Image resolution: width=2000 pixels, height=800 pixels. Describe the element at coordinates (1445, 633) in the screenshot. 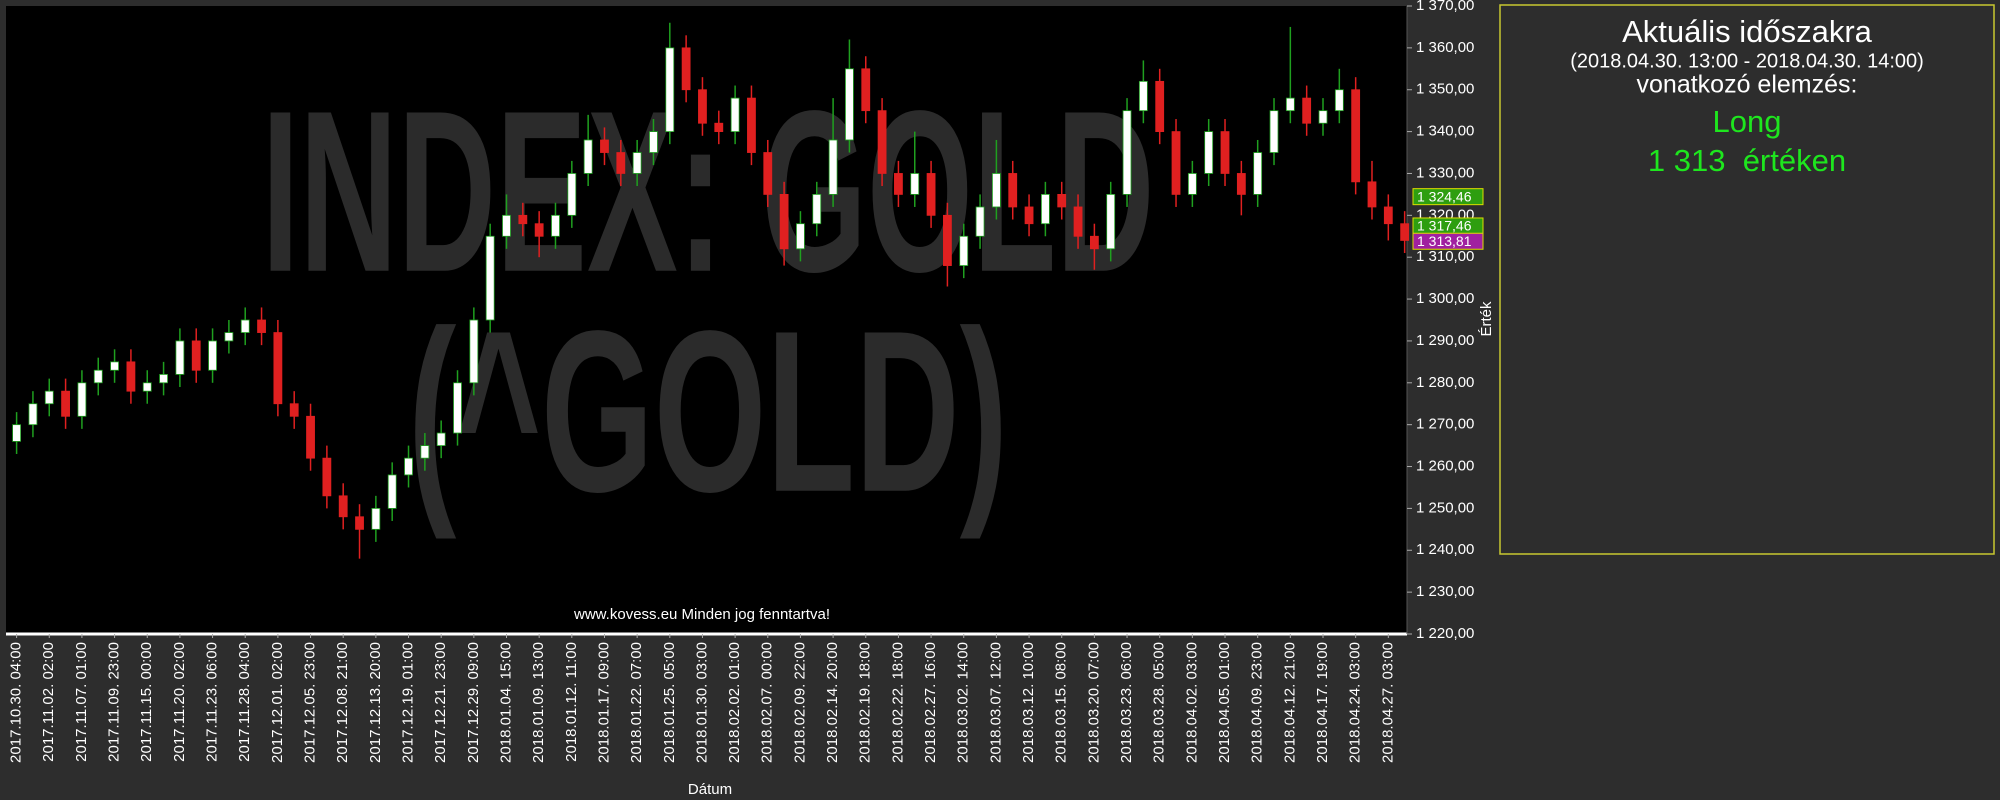

I see `y-tick-label: 1 220,00` at that location.